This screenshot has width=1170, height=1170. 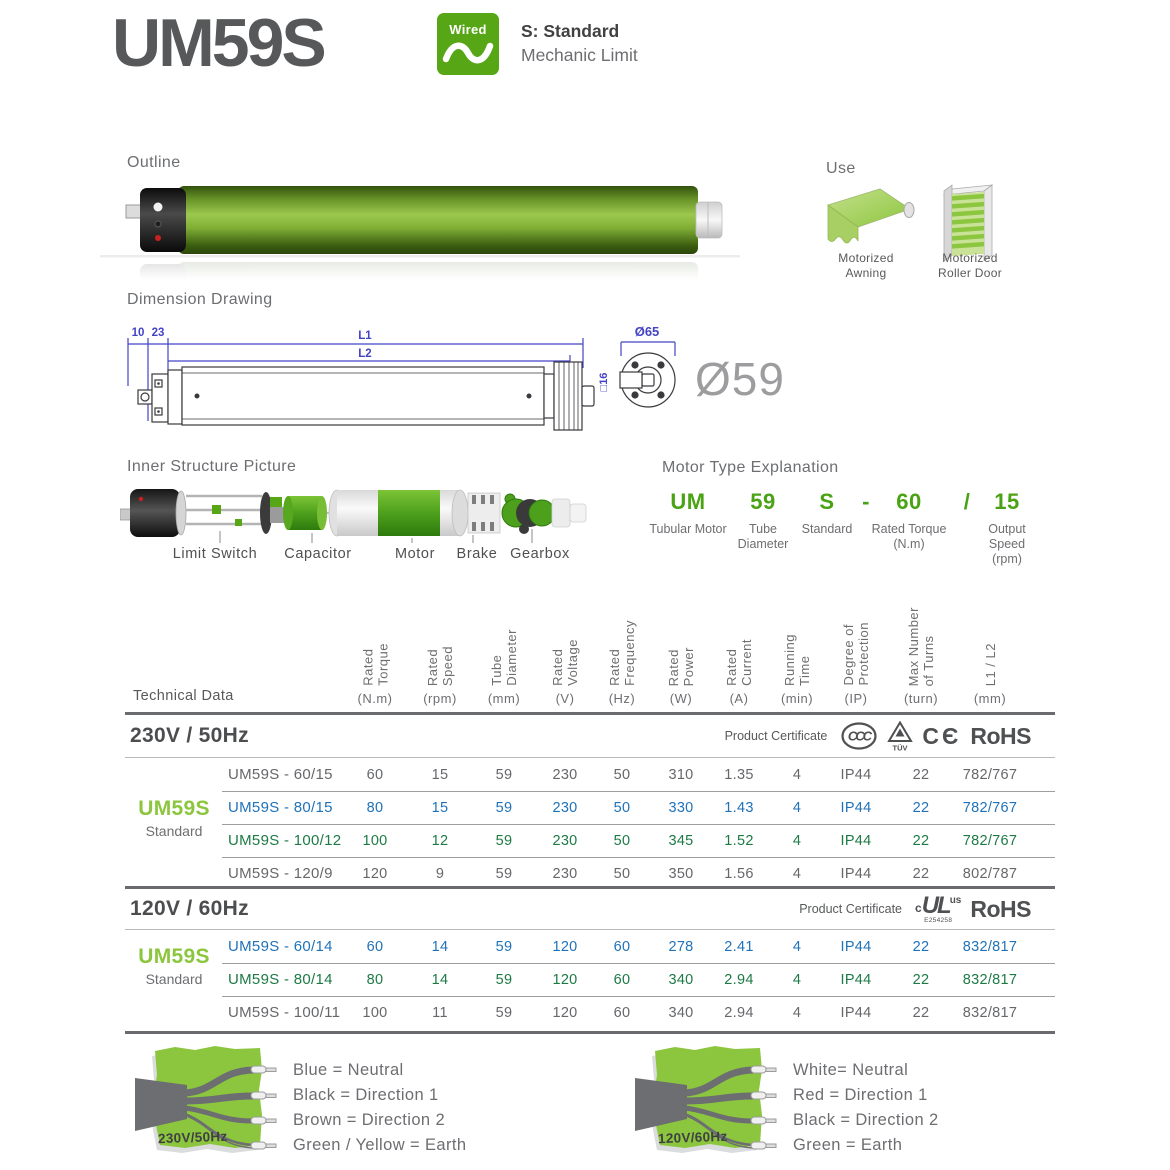 What do you see at coordinates (280, 807) in the screenshot?
I see `model-cell: UM59S - 80/15` at bounding box center [280, 807].